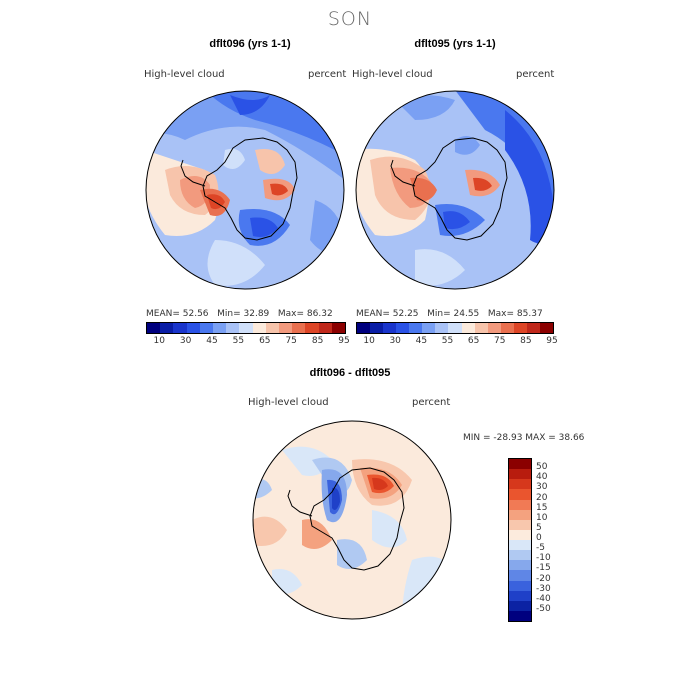 The height and width of the screenshot is (700, 700). What do you see at coordinates (288, 402) in the screenshot?
I see `diff-variable-label: High-level cloud` at bounding box center [288, 402].